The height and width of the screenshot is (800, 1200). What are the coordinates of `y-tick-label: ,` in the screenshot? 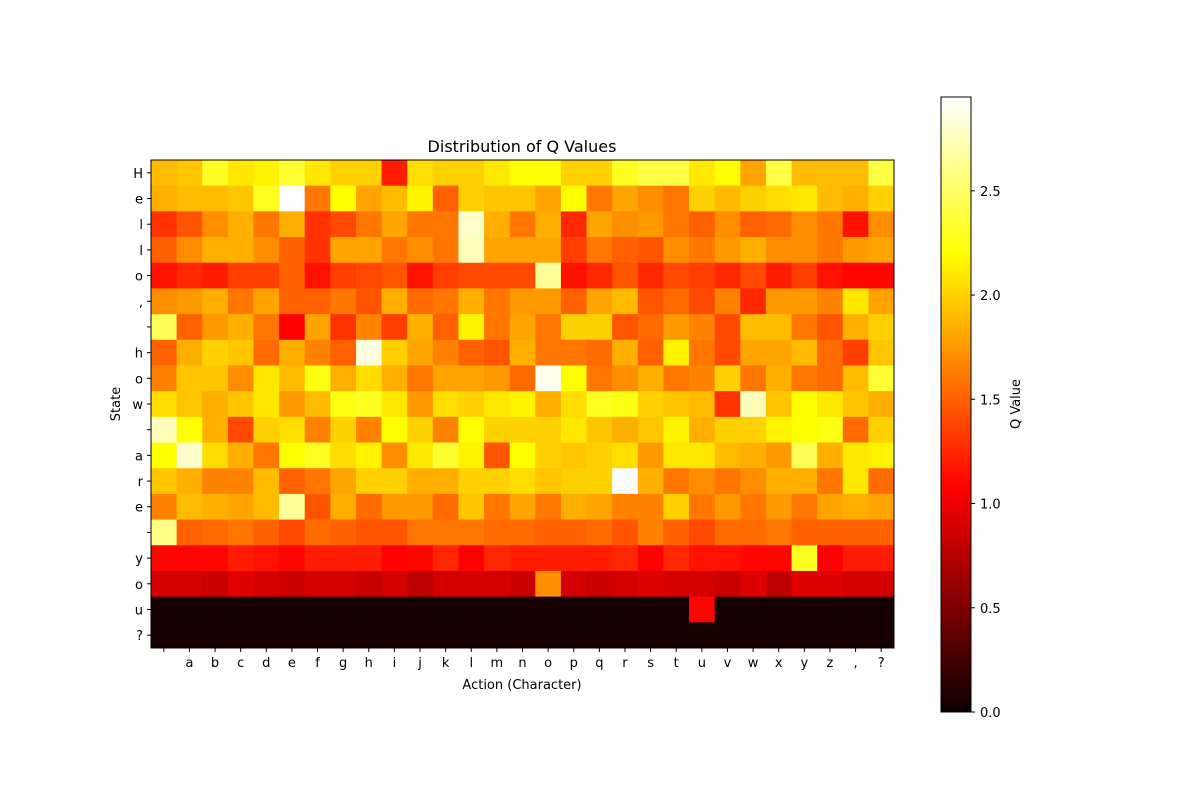 It's located at (141, 302).